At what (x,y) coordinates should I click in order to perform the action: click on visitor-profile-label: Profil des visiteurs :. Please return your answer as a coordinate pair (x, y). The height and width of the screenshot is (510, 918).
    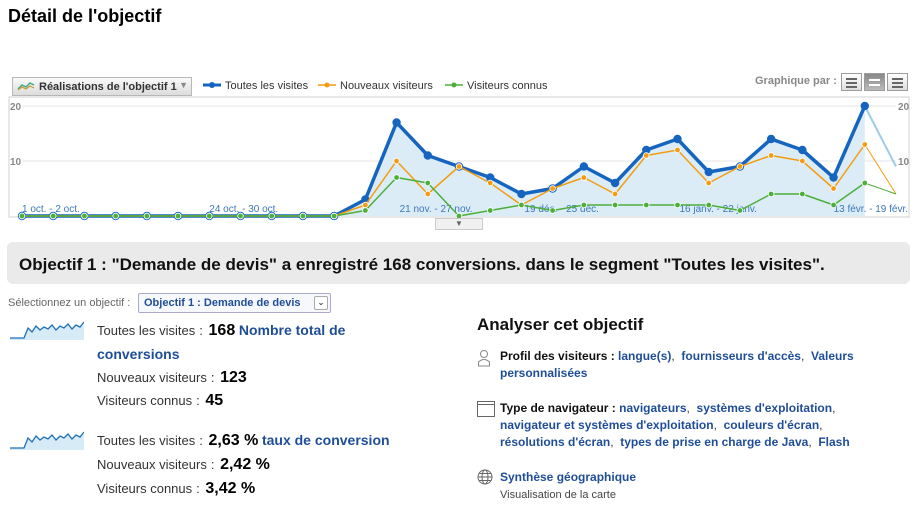
    Looking at the image, I should click on (557, 356).